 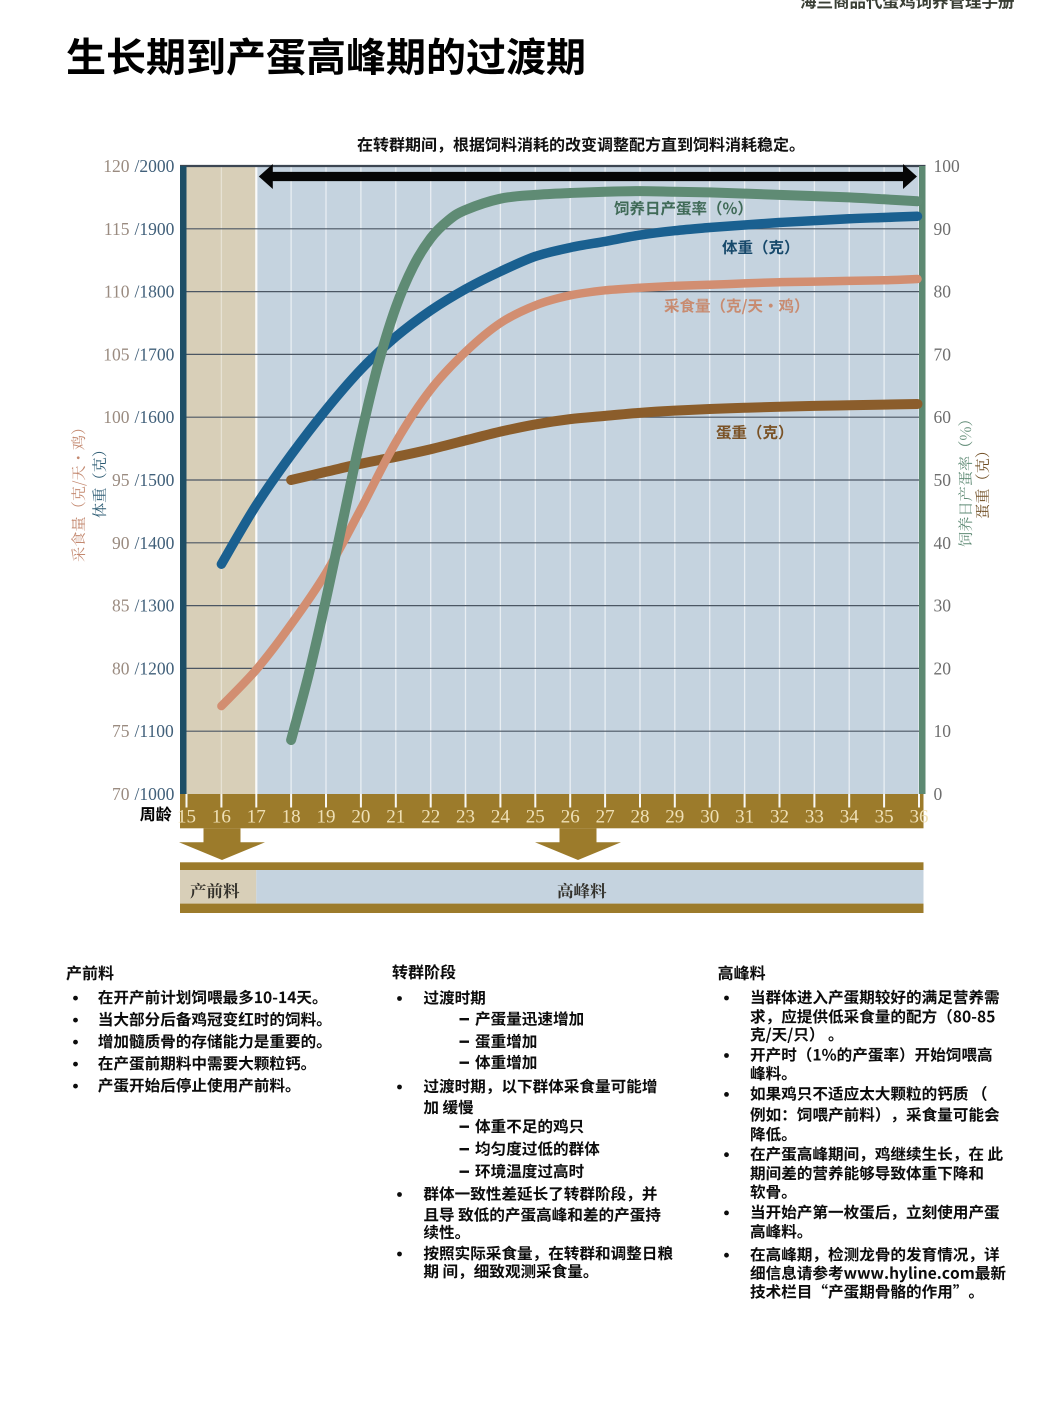 What do you see at coordinates (938, 794) in the screenshot?
I see `svg-text: 0` at bounding box center [938, 794].